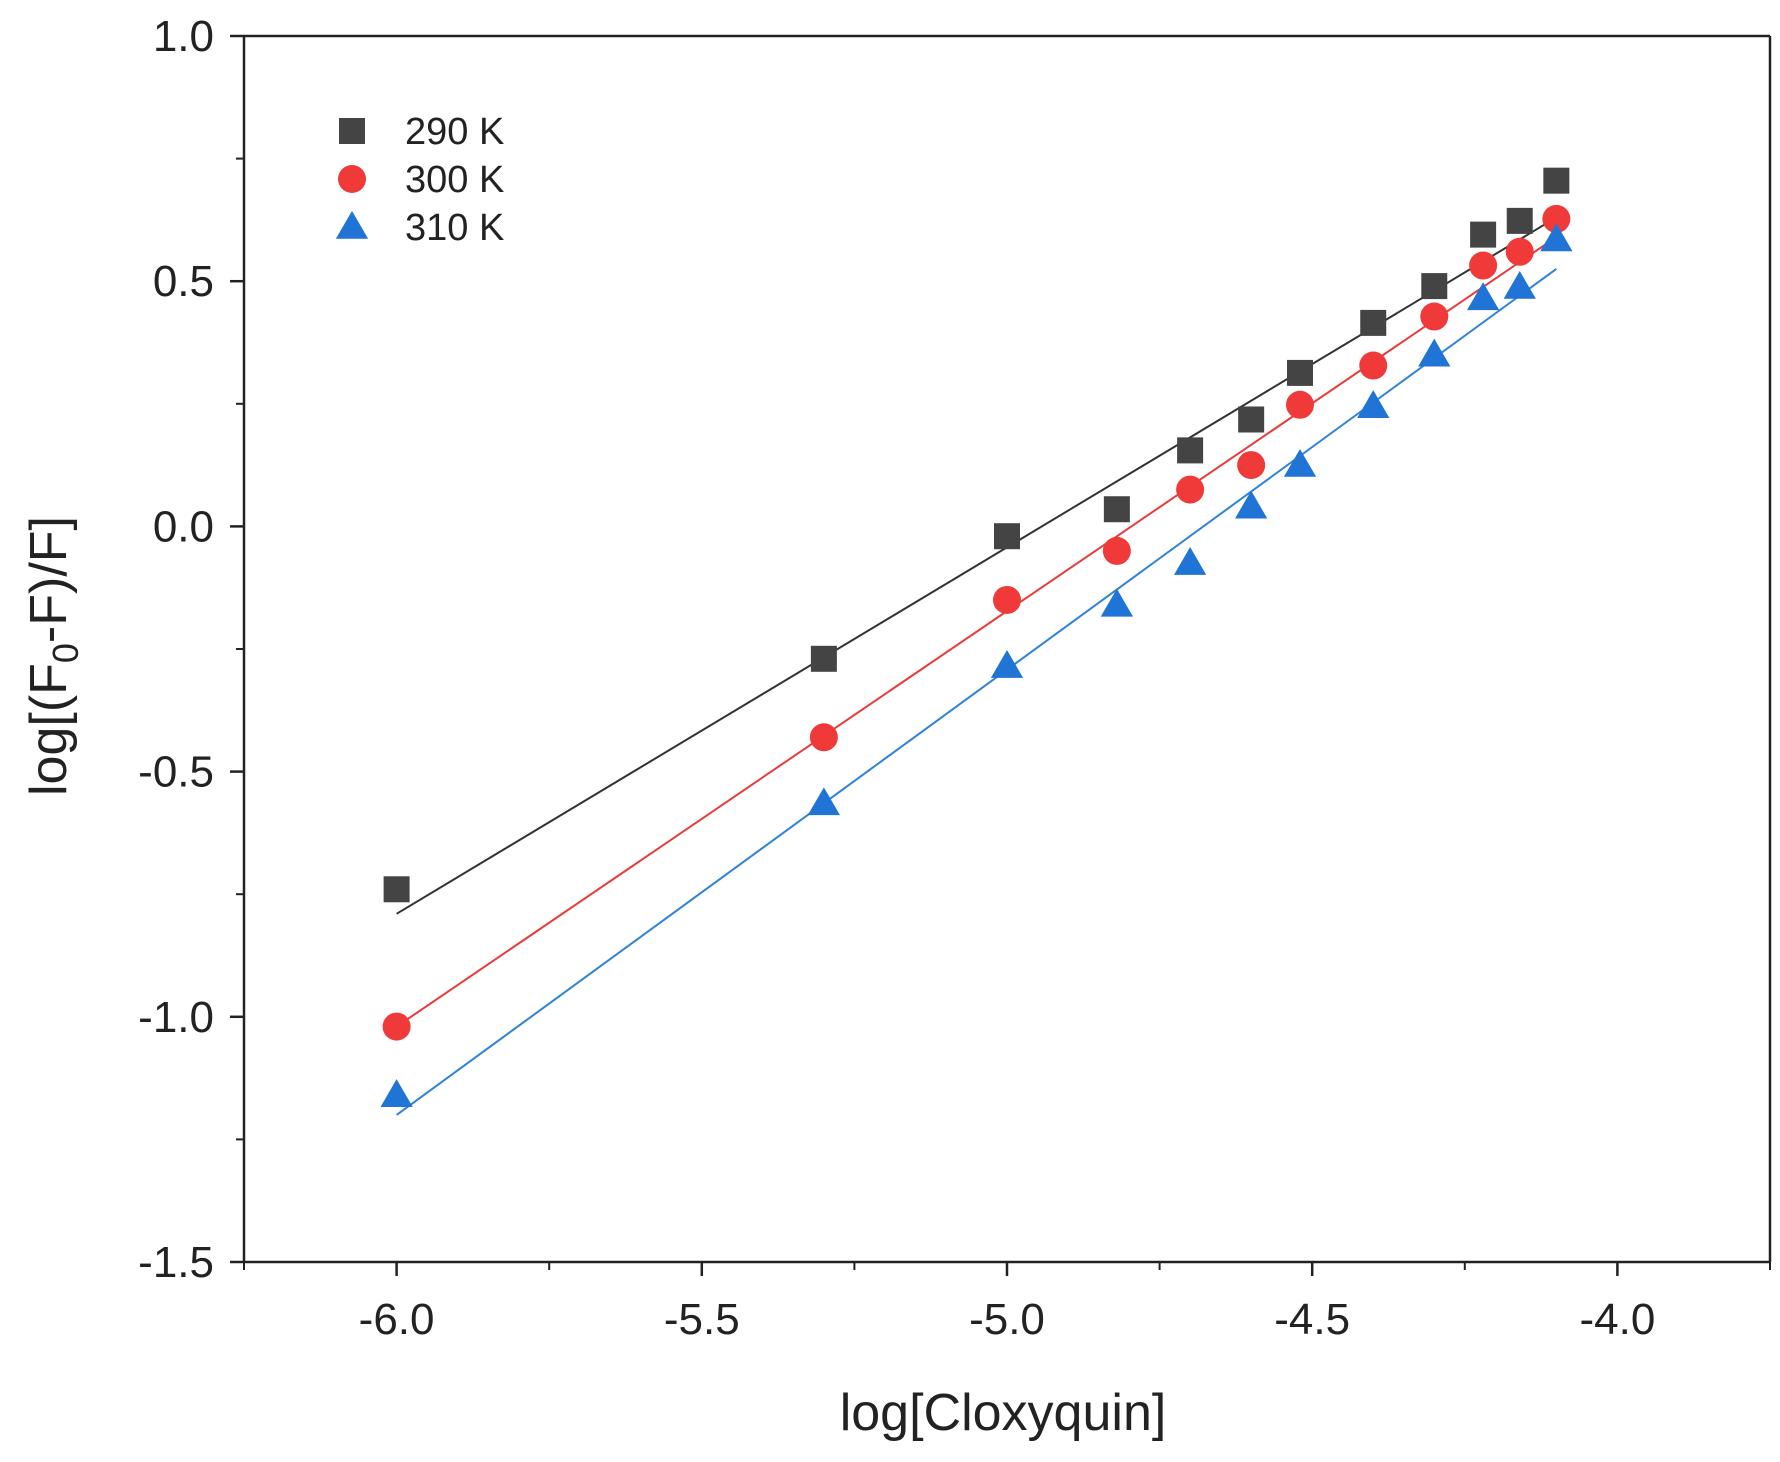  What do you see at coordinates (176, 1017) in the screenshot?
I see `y-tick-label: -1.0` at bounding box center [176, 1017].